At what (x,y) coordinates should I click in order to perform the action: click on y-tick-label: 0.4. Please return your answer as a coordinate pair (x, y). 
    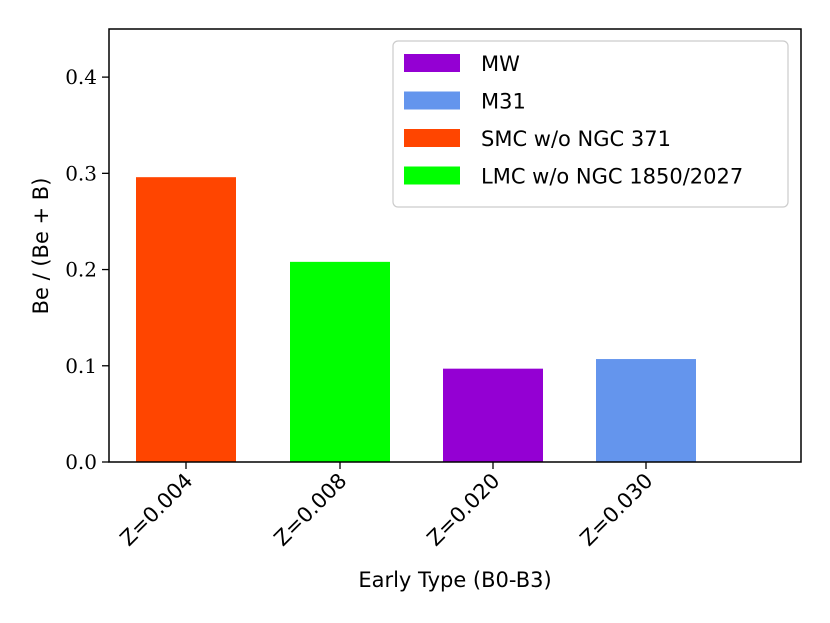
    Looking at the image, I should click on (81, 77).